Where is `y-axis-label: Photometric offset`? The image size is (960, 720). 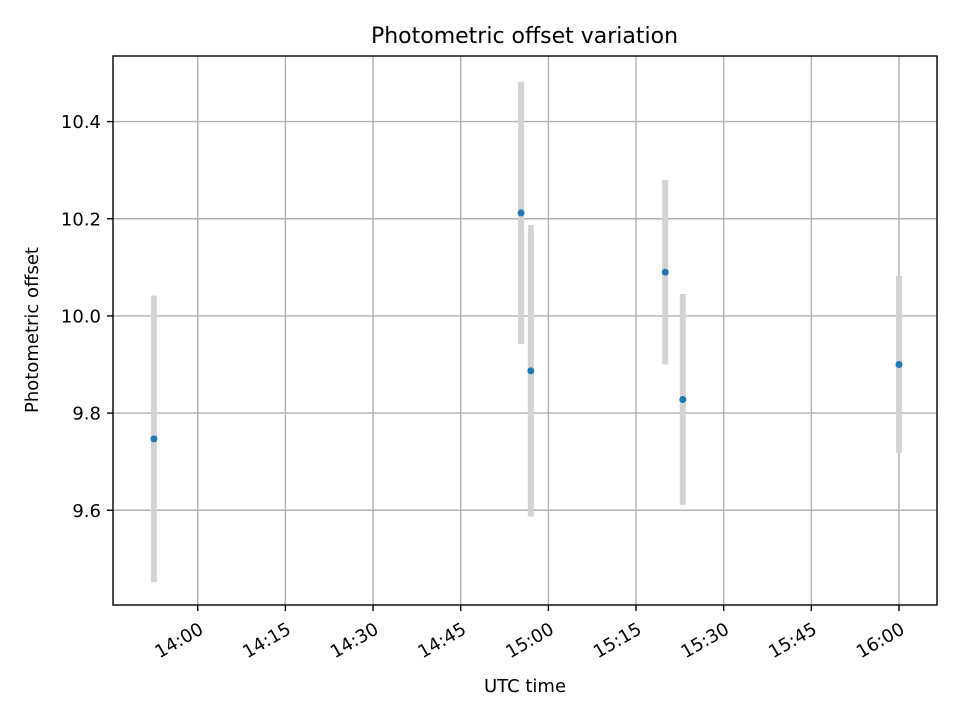 y-axis-label: Photometric offset is located at coordinates (32, 330).